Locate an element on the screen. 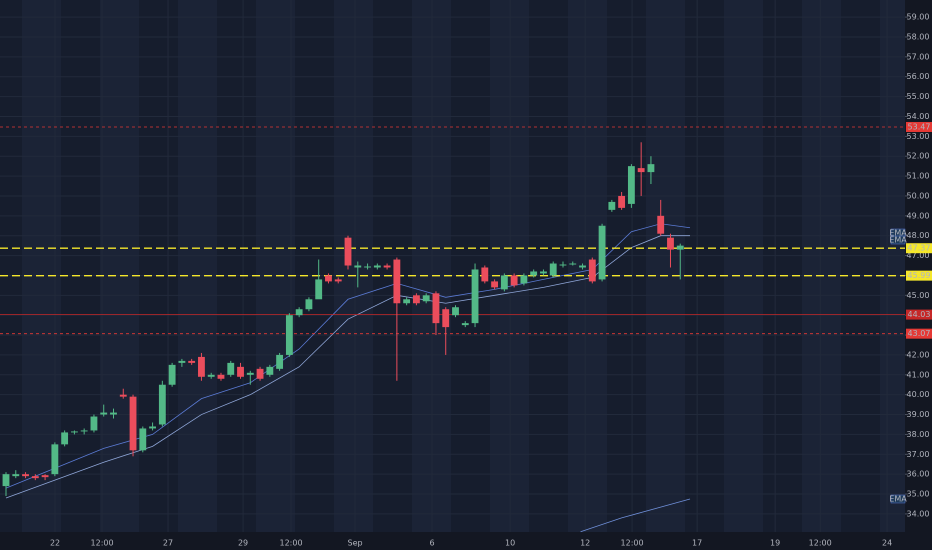 This screenshot has width=932, height=550. x-tick-label: 27 is located at coordinates (168, 543).